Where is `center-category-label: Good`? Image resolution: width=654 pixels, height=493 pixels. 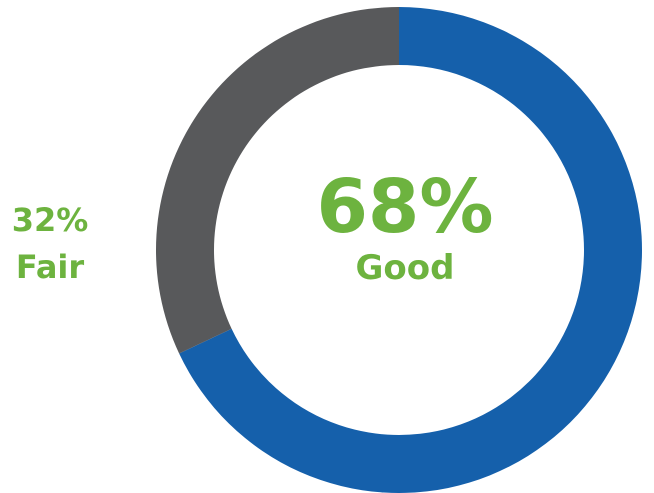 center-category-label: Good is located at coordinates (405, 268).